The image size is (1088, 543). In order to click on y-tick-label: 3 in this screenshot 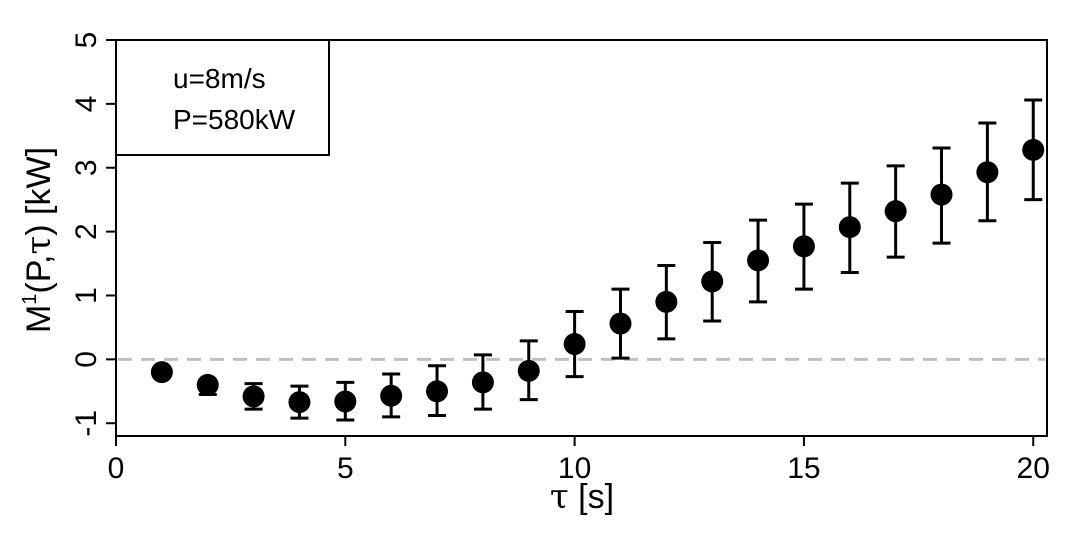, I will do `click(86, 167)`.